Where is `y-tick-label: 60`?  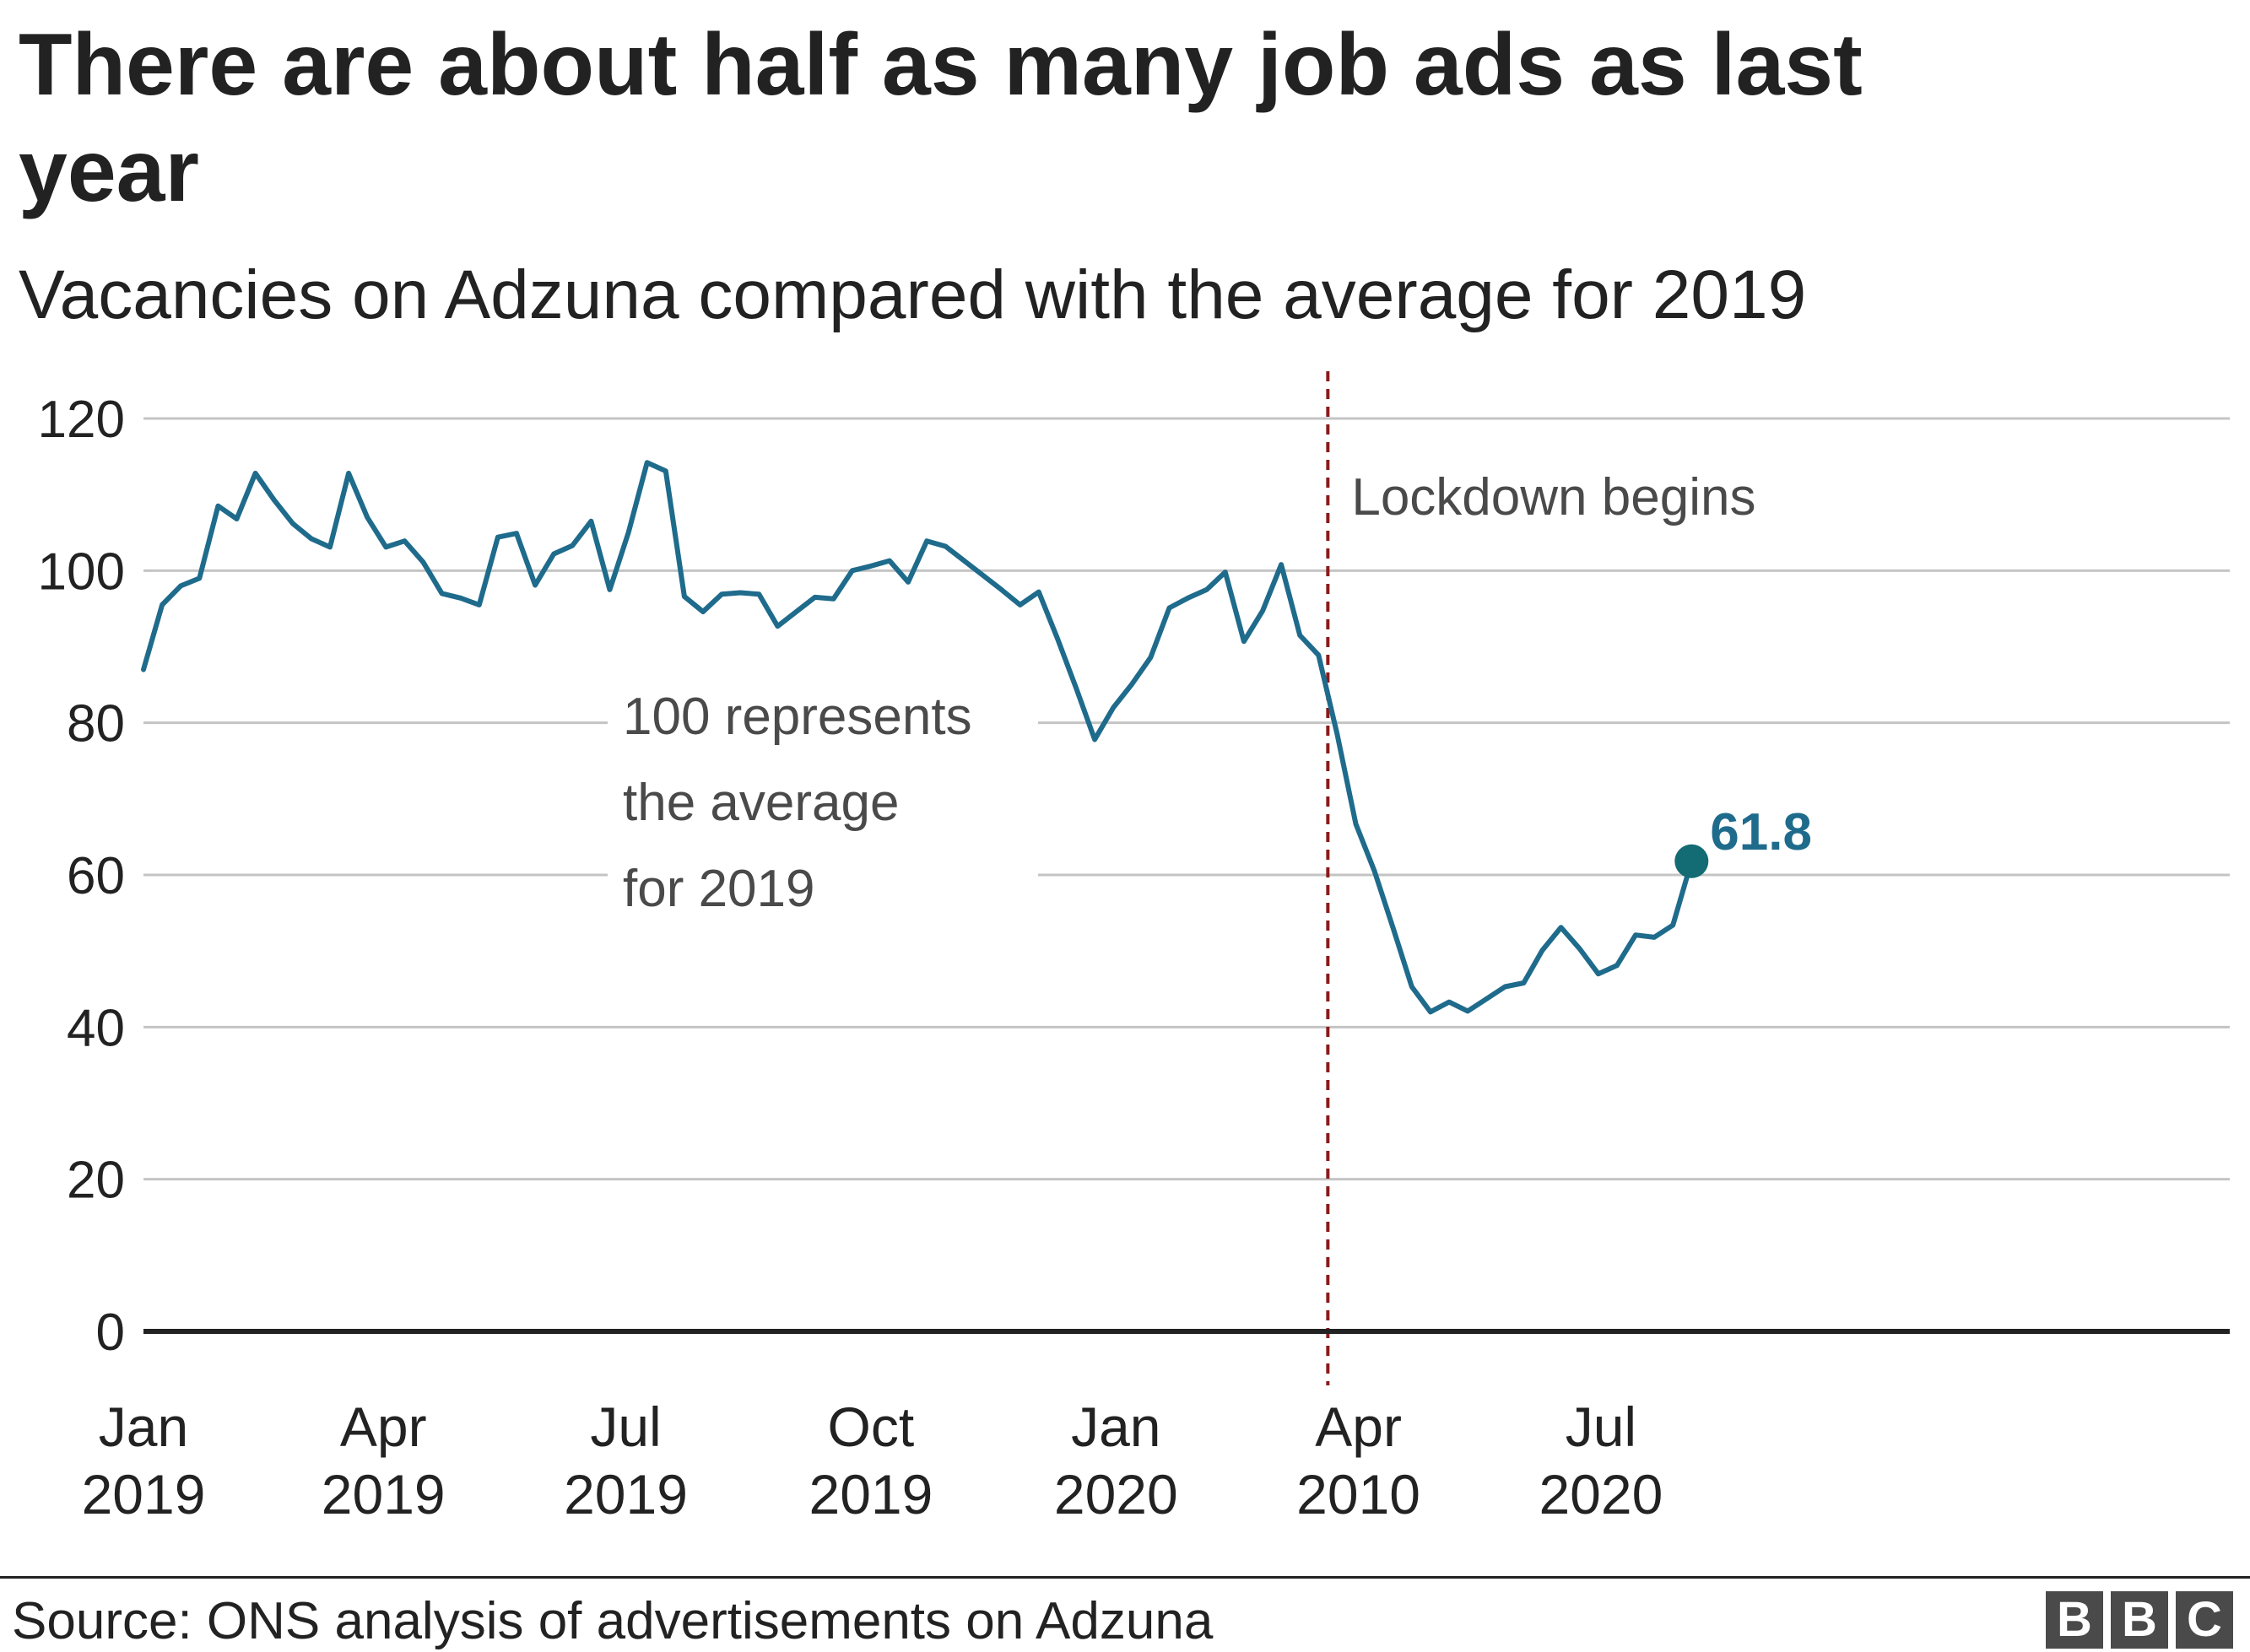 y-tick-label: 60 is located at coordinates (96, 876).